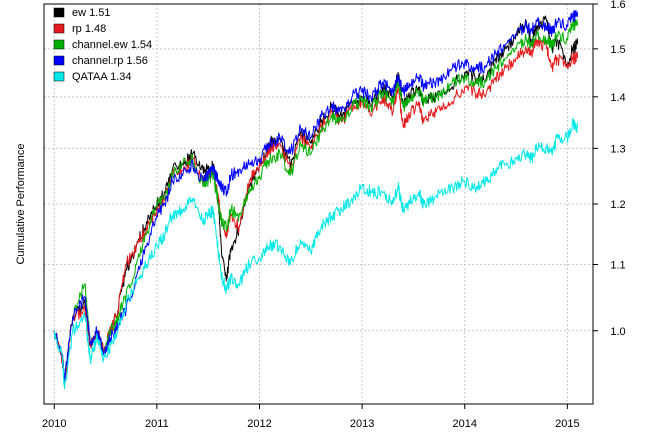  I want to click on legend-label: rp 1.48, so click(89, 29).